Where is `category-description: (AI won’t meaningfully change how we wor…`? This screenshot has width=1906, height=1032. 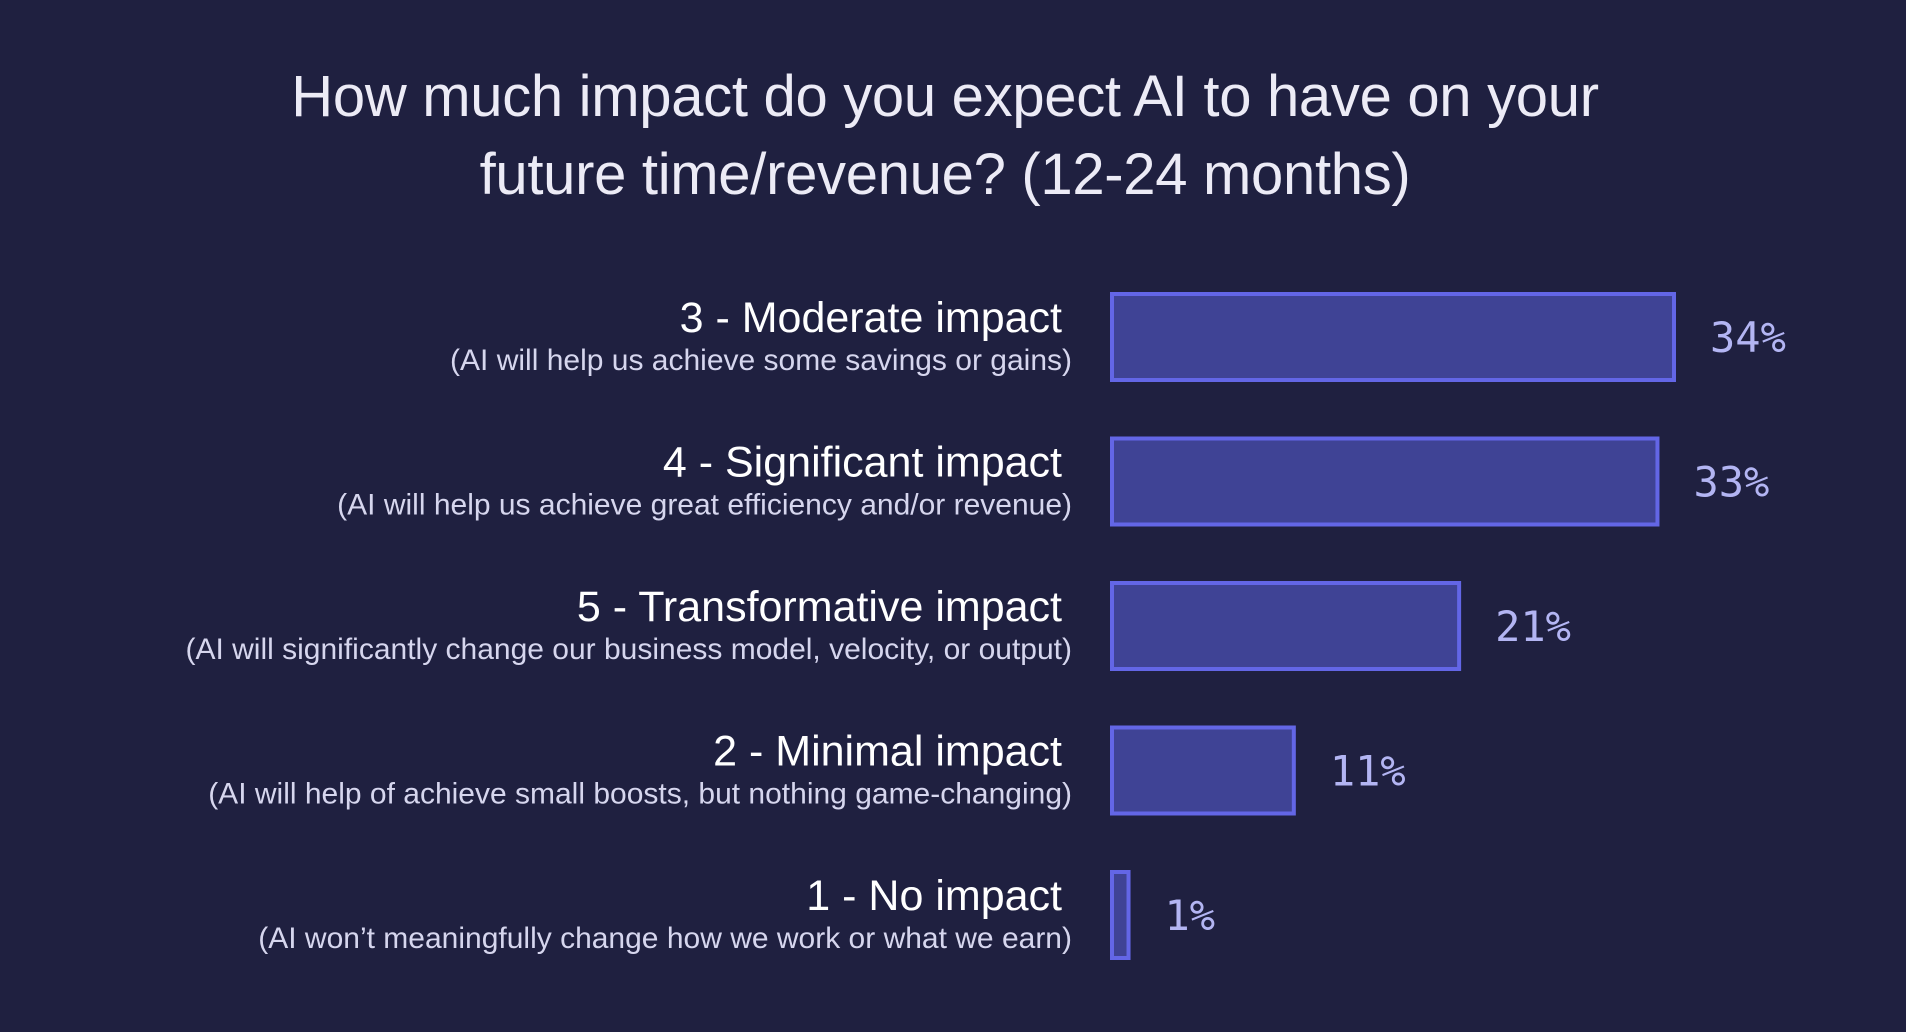
category-description: (AI won’t meaningfully change how we wor… is located at coordinates (665, 938).